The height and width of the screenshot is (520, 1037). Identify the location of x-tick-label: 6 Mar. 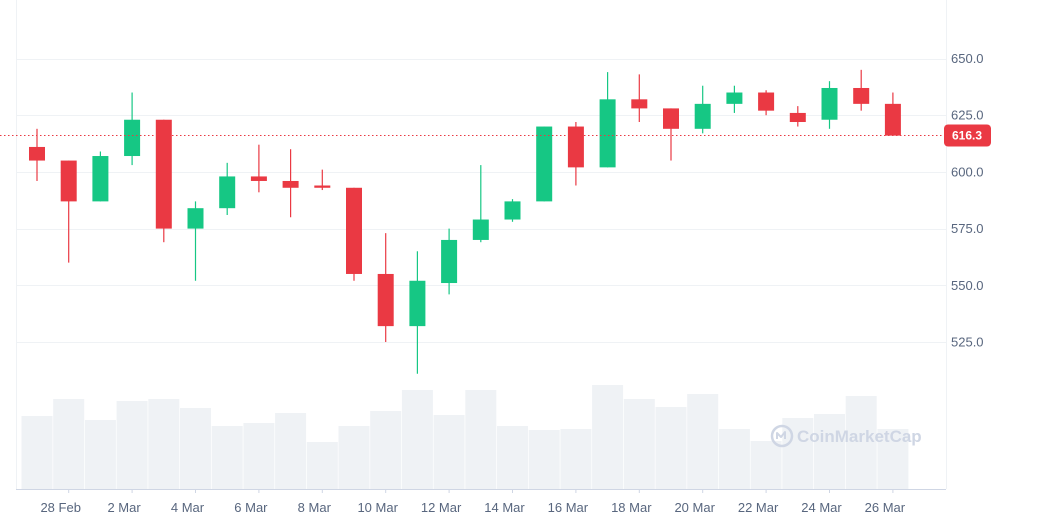
(251, 507).